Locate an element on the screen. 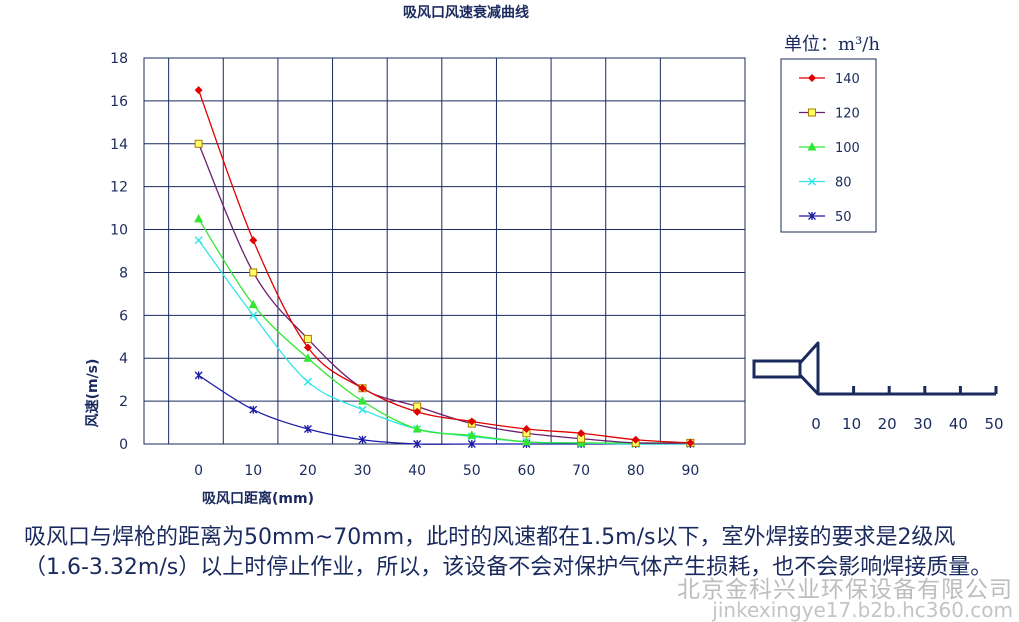 The height and width of the screenshot is (622, 1019). y-tick-label: 0 is located at coordinates (123, 445).